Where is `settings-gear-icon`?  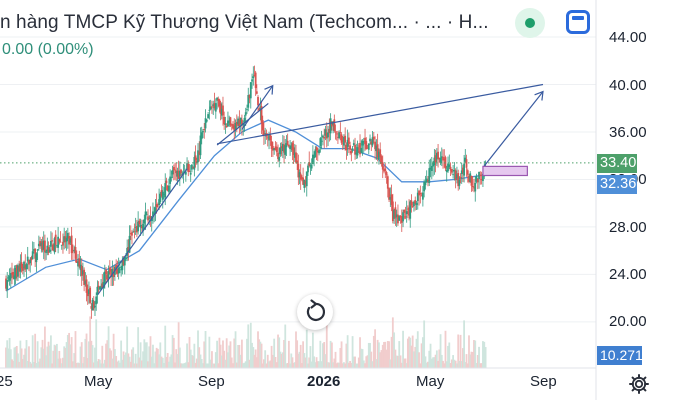 settings-gear-icon is located at coordinates (639, 384).